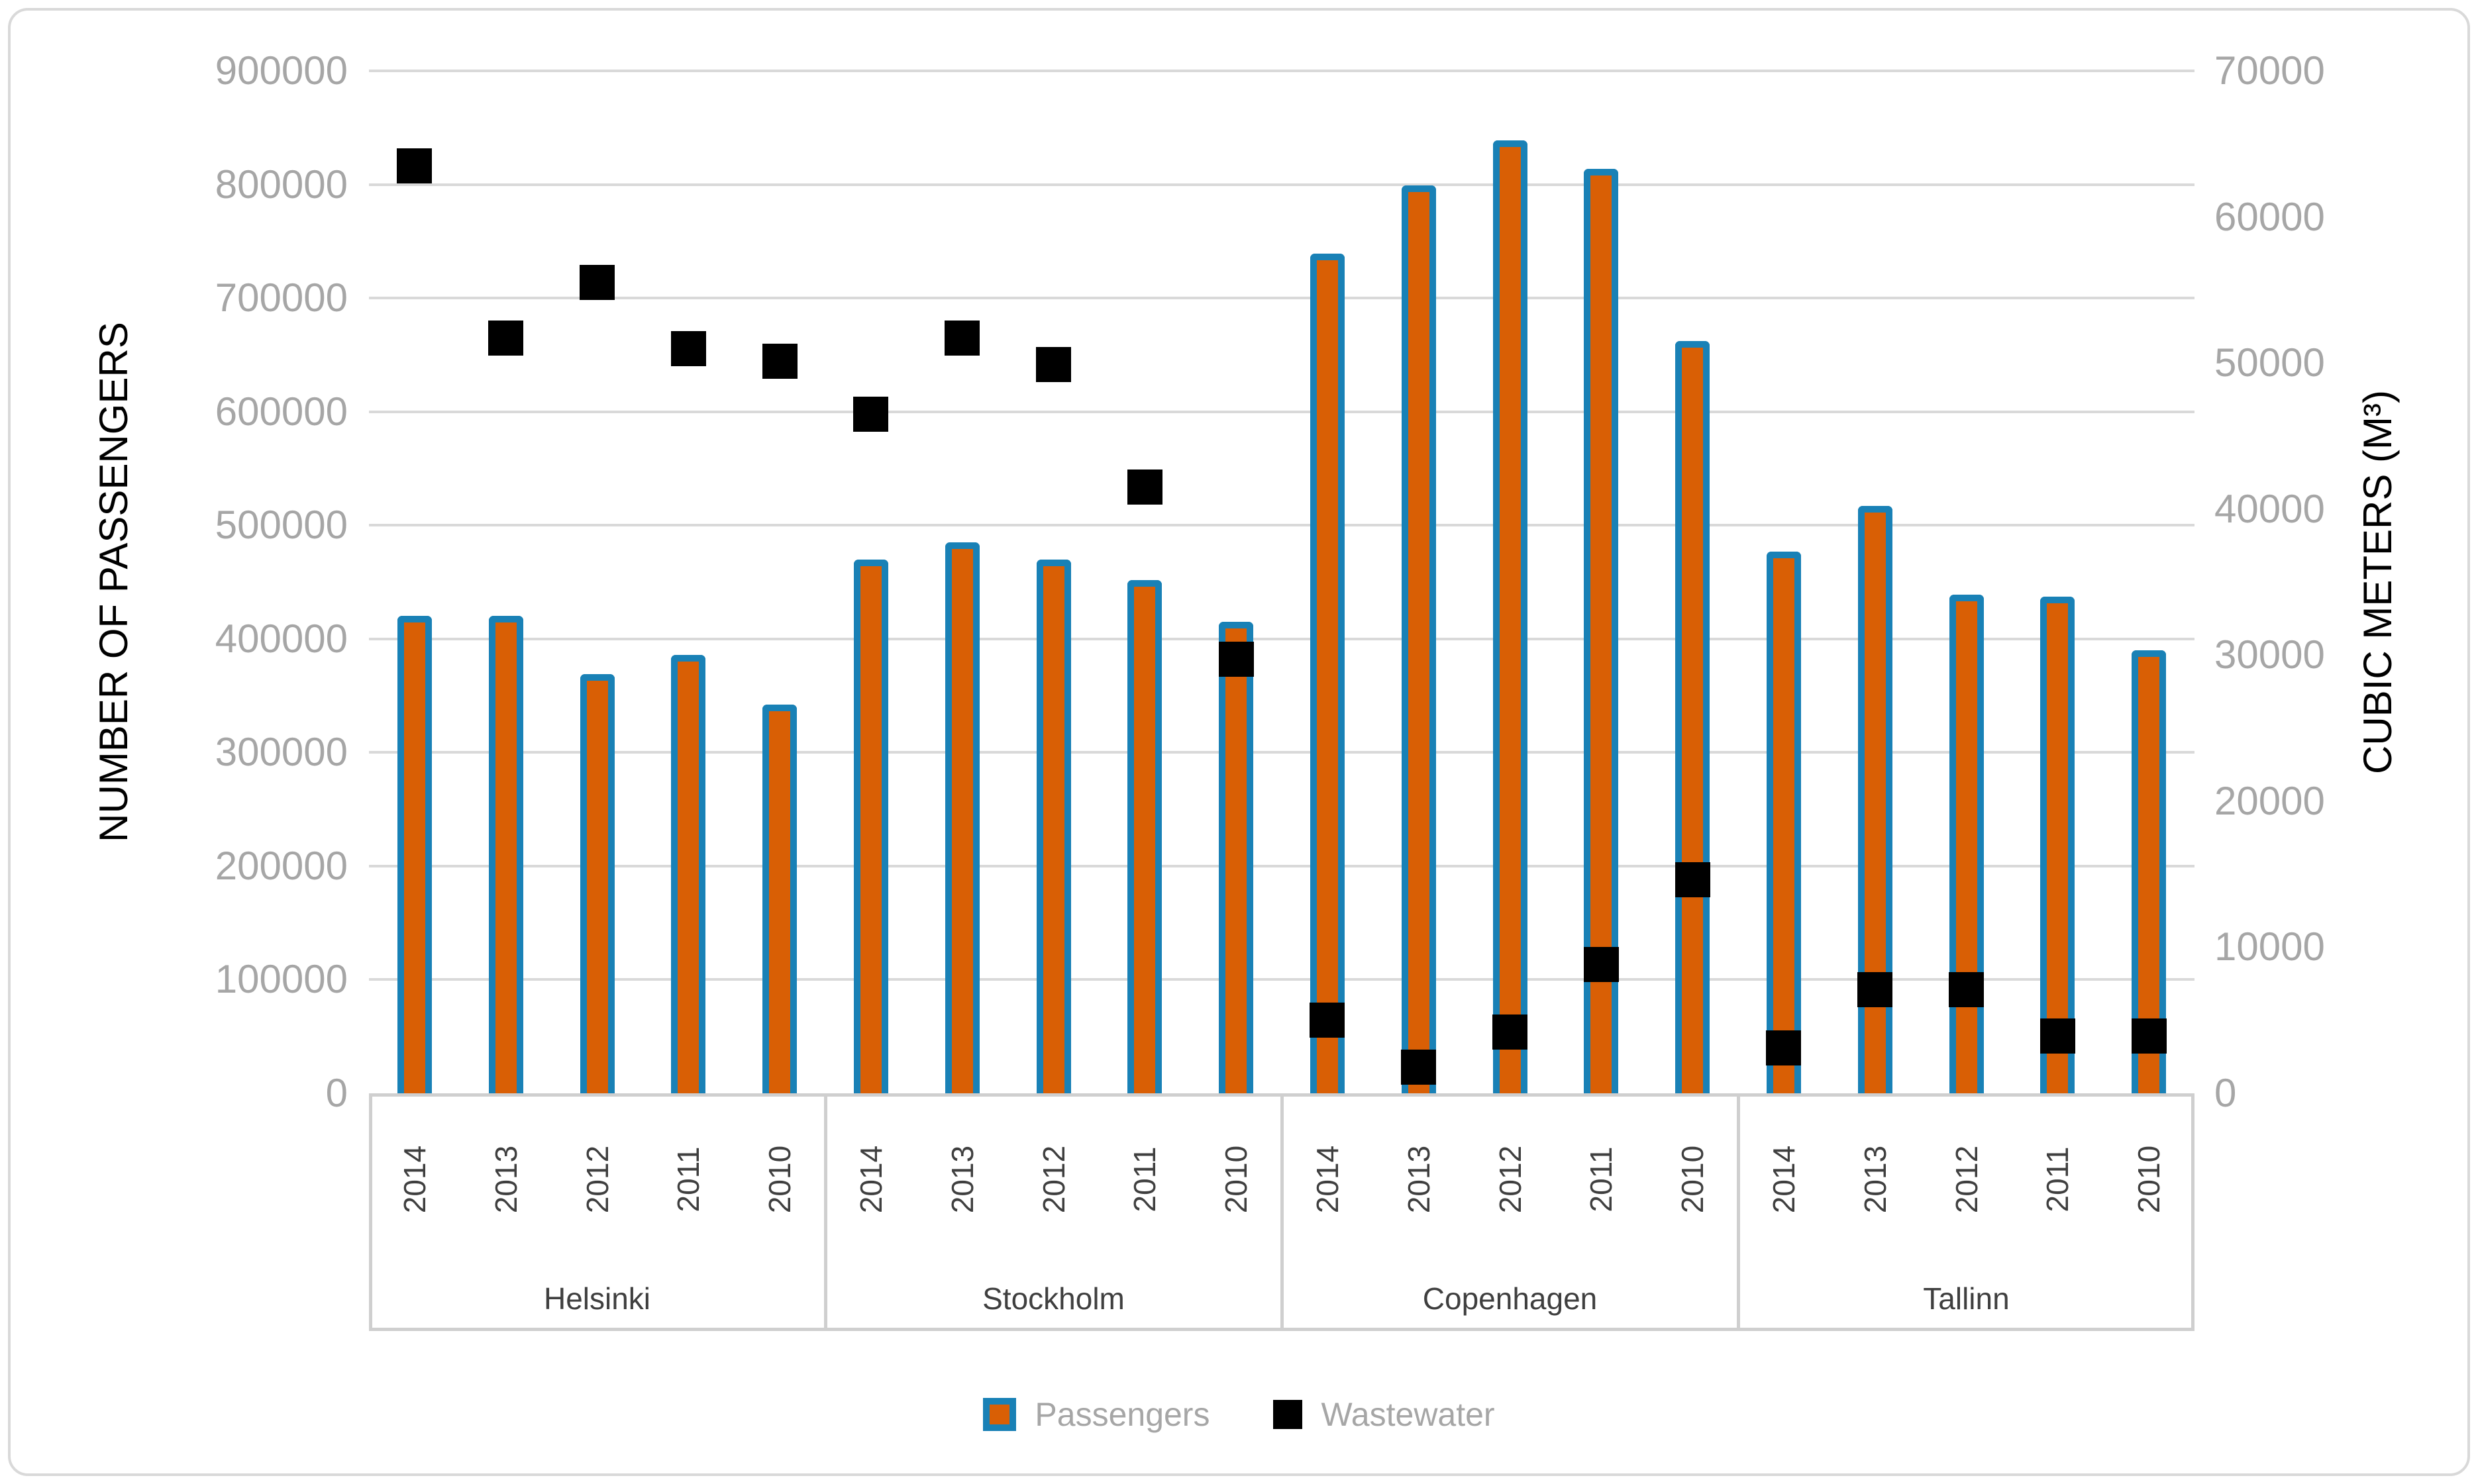 The width and height of the screenshot is (2478, 1484). What do you see at coordinates (688, 873) in the screenshot?
I see `bar-passengers-helsinki-2011` at bounding box center [688, 873].